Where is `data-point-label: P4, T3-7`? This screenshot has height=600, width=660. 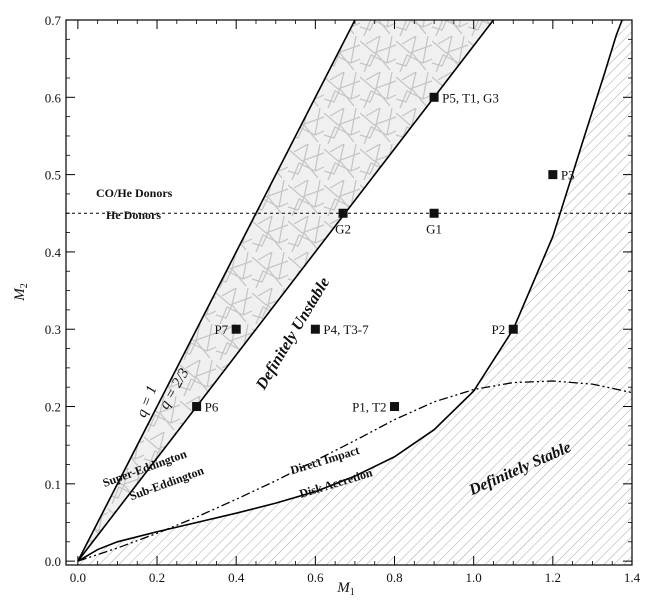
data-point-label: P4, T3-7 is located at coordinates (346, 329).